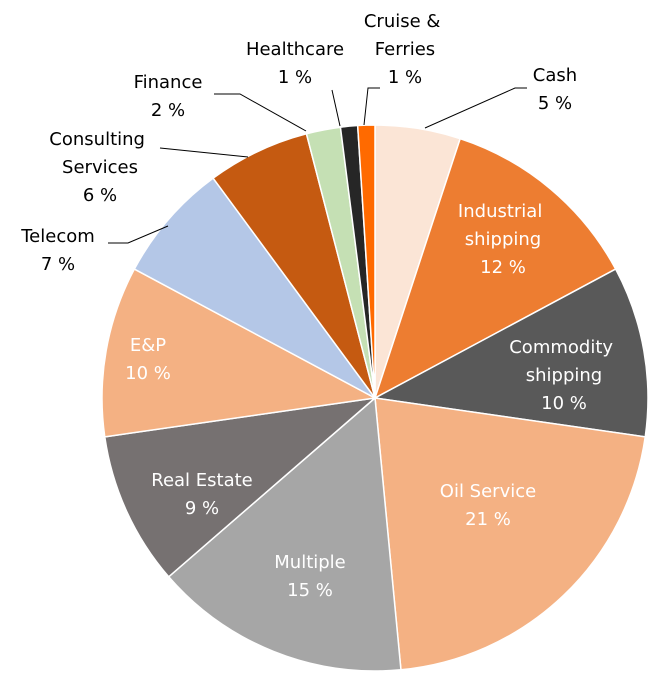  Describe the element at coordinates (405, 49) in the screenshot. I see `label-line: Ferries` at that location.